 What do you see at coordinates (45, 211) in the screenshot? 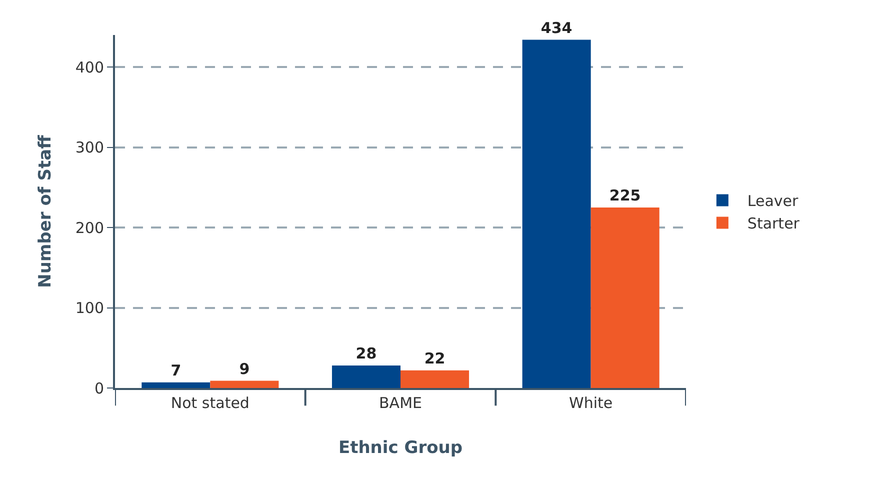
I see `y-axis-title: Number of Staff` at bounding box center [45, 211].